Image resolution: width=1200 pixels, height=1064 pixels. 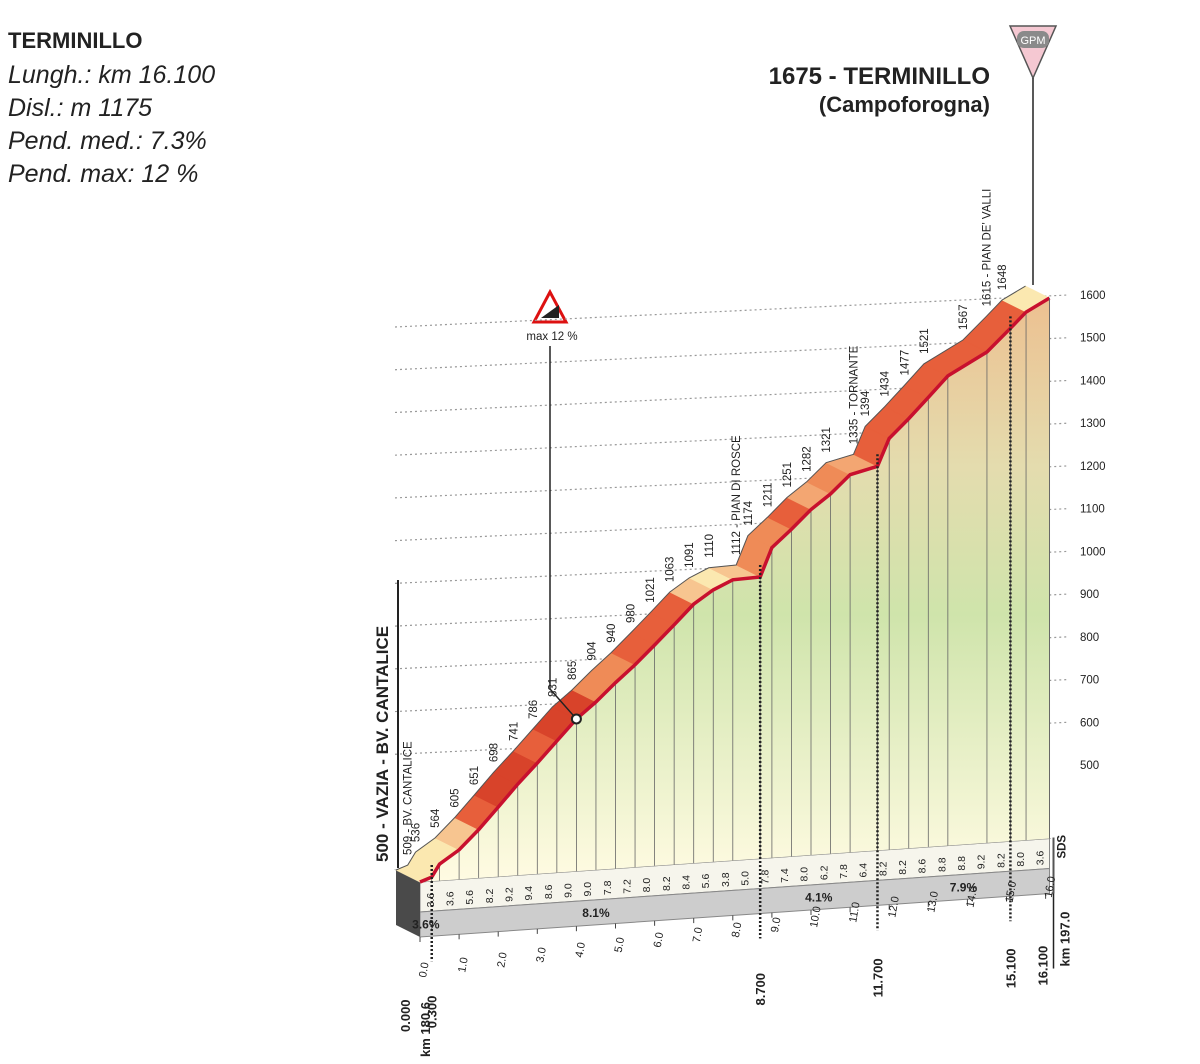 What do you see at coordinates (726, 879) in the screenshot?
I see `slope-label: 3.8` at bounding box center [726, 879].